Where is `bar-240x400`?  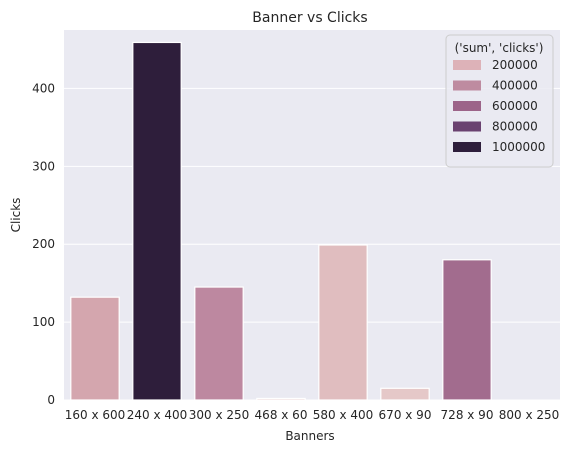
bar-240x400 is located at coordinates (157, 221).